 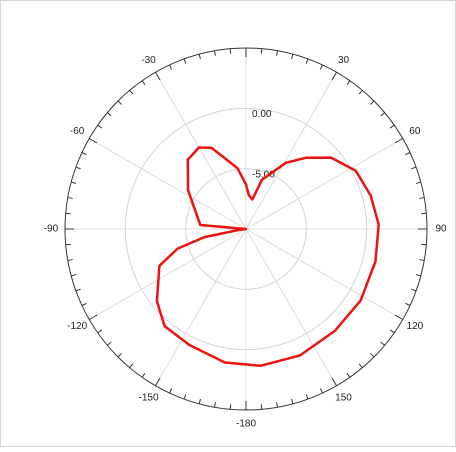 I want to click on theta-tick-label: 60, so click(x=415, y=131).